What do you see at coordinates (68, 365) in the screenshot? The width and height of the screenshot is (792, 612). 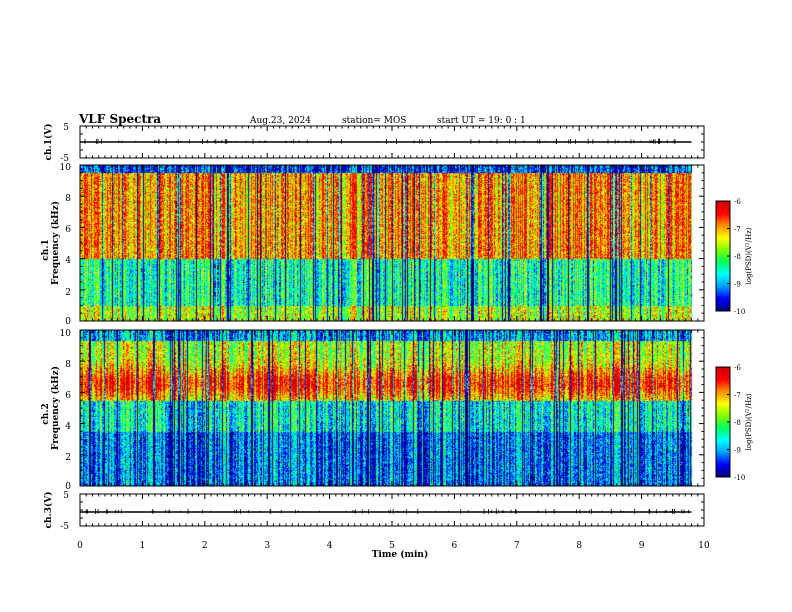 I see `ch2-spec-ytick-8: 8` at bounding box center [68, 365].